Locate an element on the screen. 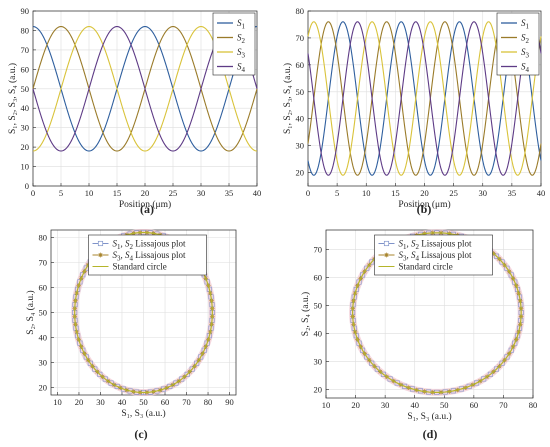 Image resolution: width=550 pixels, height=447 pixels. x-tick-label: 25 is located at coordinates (173, 193).